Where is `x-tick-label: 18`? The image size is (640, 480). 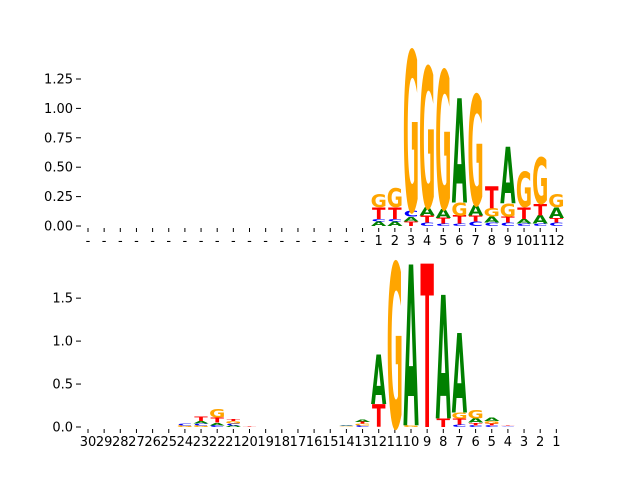 x-tick-label: 18 is located at coordinates (282, 442).